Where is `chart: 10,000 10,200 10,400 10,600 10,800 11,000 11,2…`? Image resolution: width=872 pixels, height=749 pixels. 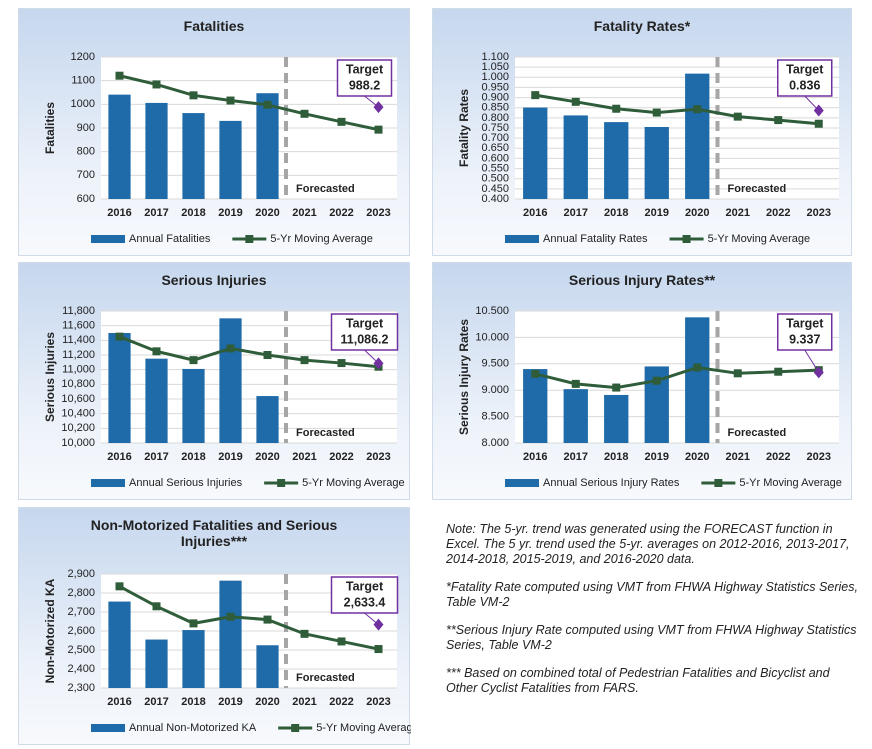 chart: 10,000 10,200 10,400 10,600 10,800 11,000 11,2… is located at coordinates (223, 397).